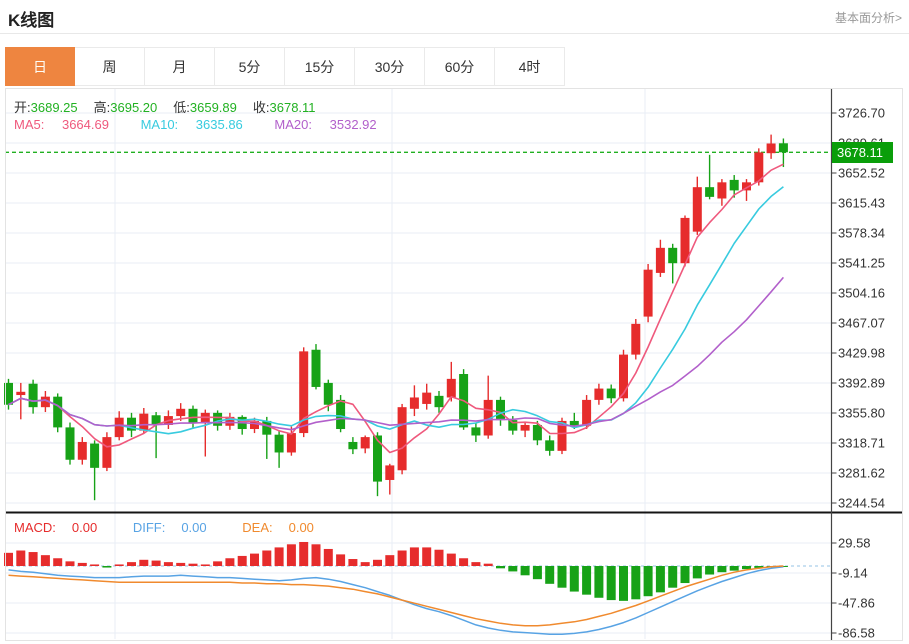  Describe the element at coordinates (530, 66) in the screenshot. I see `tab-4hour: 4时` at that location.